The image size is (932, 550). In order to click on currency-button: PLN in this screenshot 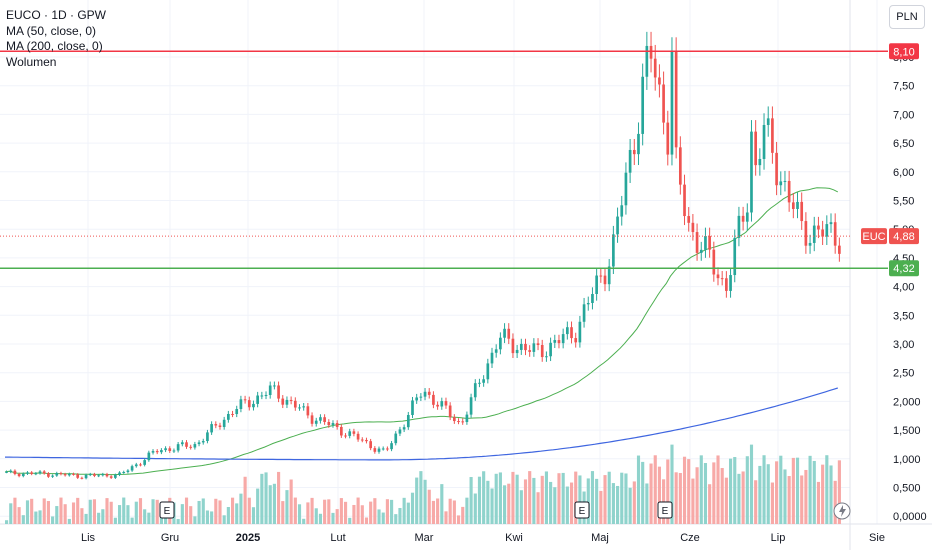, I will do `click(907, 17)`.